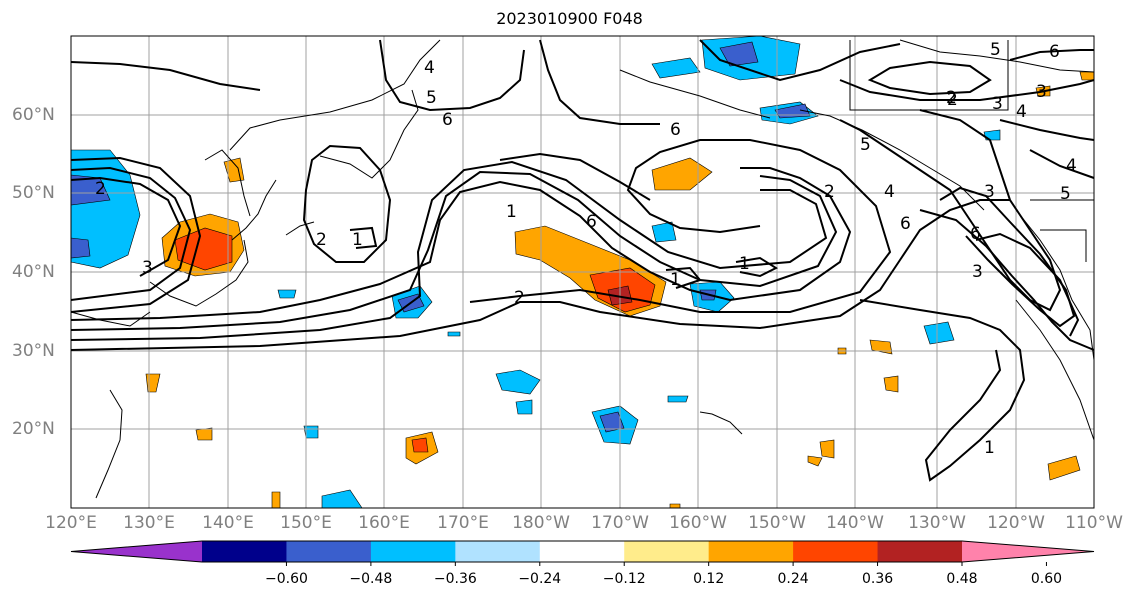 This screenshot has height=601, width=1139. Describe the element at coordinates (463, 523) in the screenshot. I see `longitude-label: 170°E` at that location.